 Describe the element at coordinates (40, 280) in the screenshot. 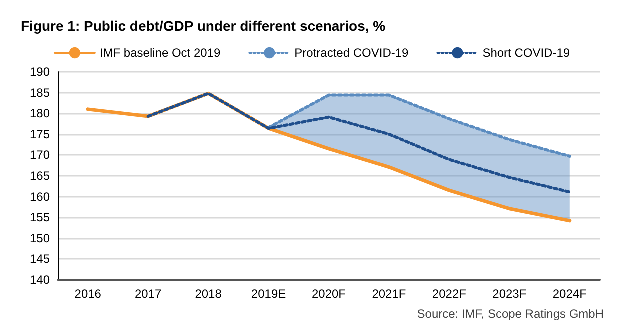

I see `y-tick-label: 140` at that location.